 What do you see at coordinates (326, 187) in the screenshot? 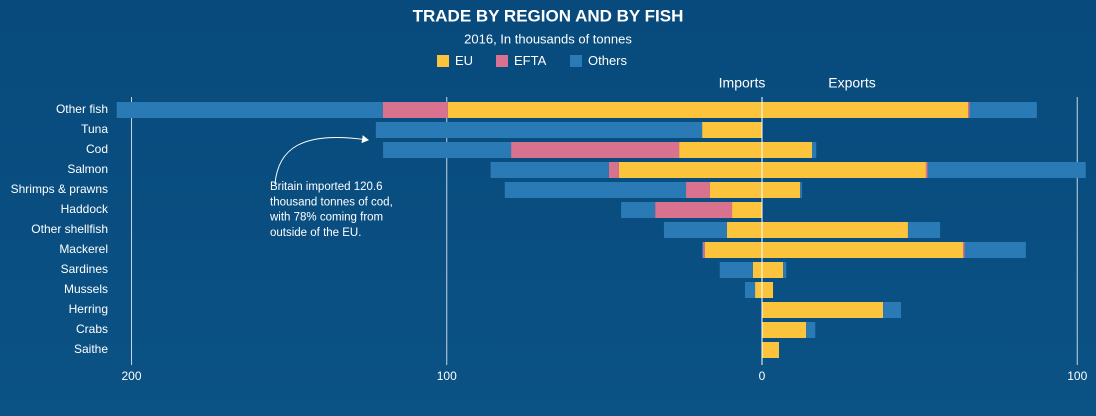
I see `annotation-text: Britain imported 120.6` at bounding box center [326, 187].